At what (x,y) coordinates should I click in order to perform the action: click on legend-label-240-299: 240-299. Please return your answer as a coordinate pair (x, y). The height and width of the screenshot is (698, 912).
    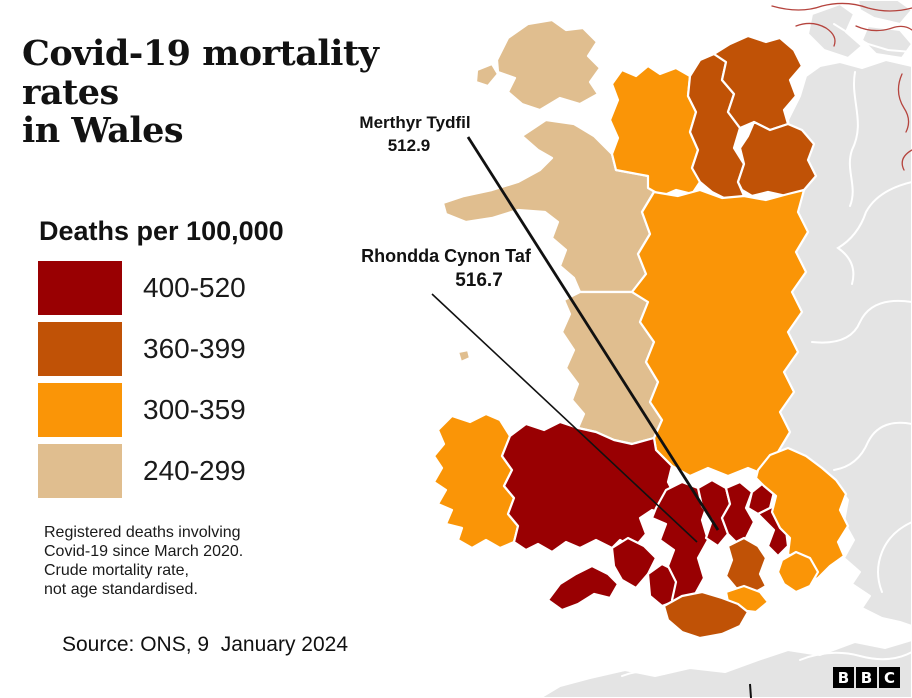
    Looking at the image, I should click on (194, 470).